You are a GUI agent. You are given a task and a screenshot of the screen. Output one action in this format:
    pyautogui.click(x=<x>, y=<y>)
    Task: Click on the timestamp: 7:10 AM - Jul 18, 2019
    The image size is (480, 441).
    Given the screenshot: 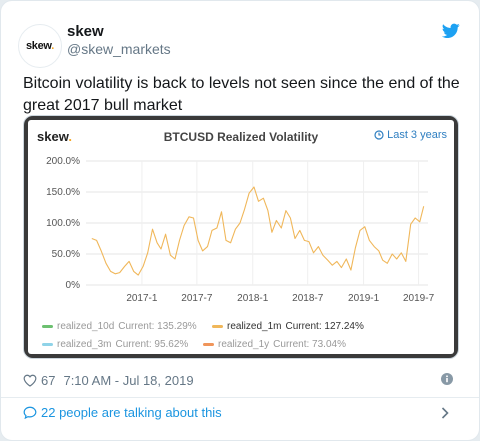 What is the action you would take?
    pyautogui.click(x=128, y=380)
    